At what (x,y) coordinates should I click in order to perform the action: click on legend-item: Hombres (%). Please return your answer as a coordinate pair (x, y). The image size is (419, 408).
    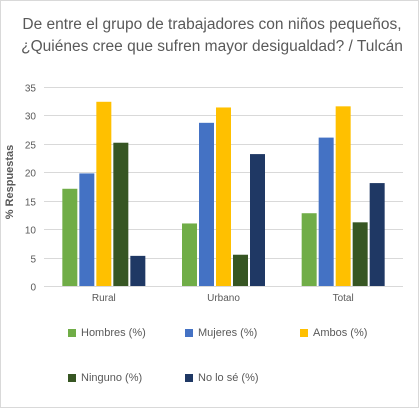
    Looking at the image, I should click on (107, 333).